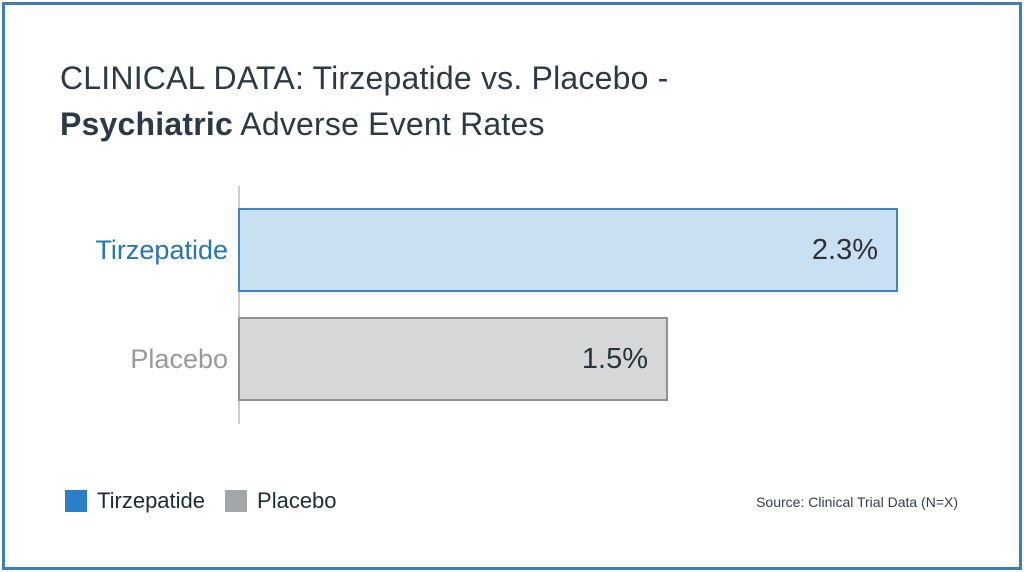  Describe the element at coordinates (161, 249) in the screenshot. I see `category-label-tirzepatide: Tirzepatide` at that location.